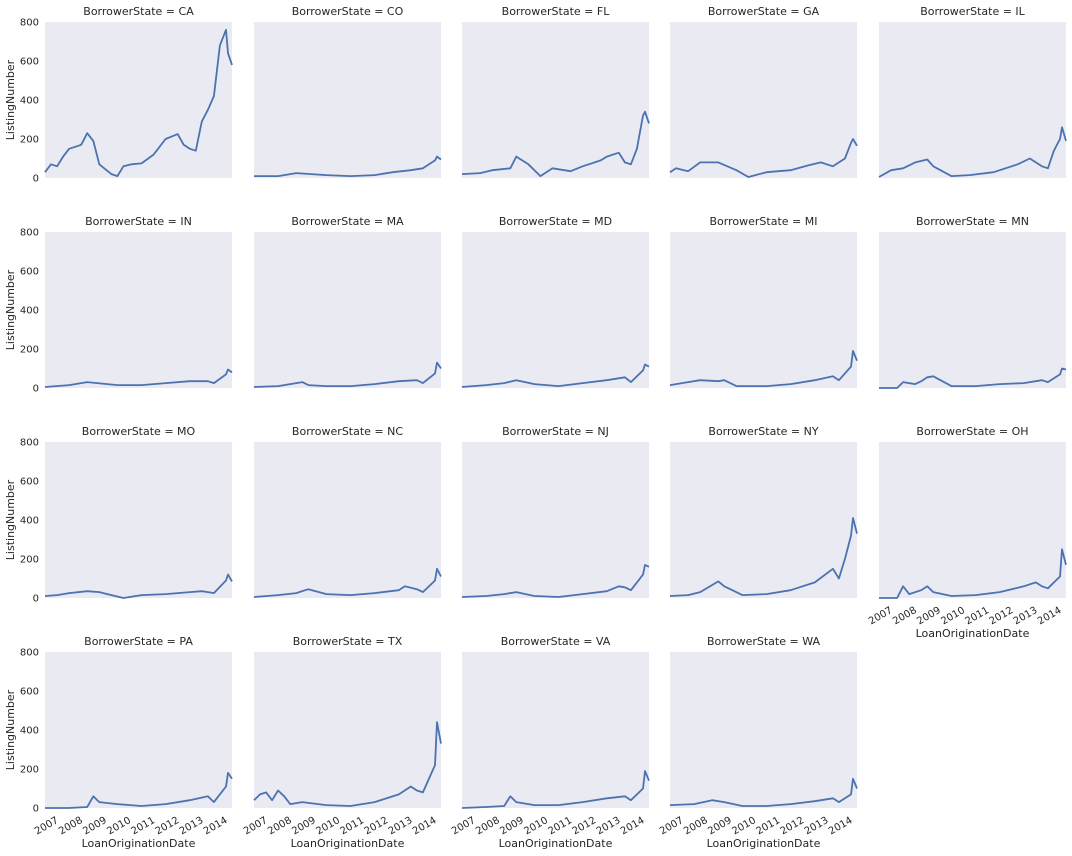 The height and width of the screenshot is (856, 1072). What do you see at coordinates (763, 730) in the screenshot?
I see `facet-panel-wa` at bounding box center [763, 730].